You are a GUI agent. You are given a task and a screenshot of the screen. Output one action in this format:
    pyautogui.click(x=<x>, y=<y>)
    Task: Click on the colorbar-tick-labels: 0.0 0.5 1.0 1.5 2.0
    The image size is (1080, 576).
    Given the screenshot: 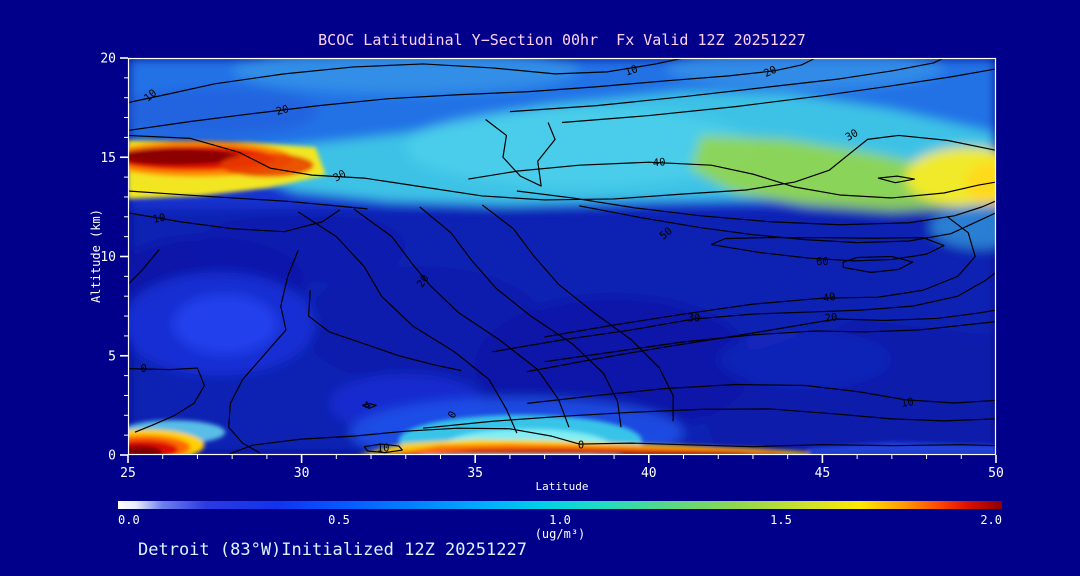 What is the action you would take?
    pyautogui.click(x=560, y=520)
    